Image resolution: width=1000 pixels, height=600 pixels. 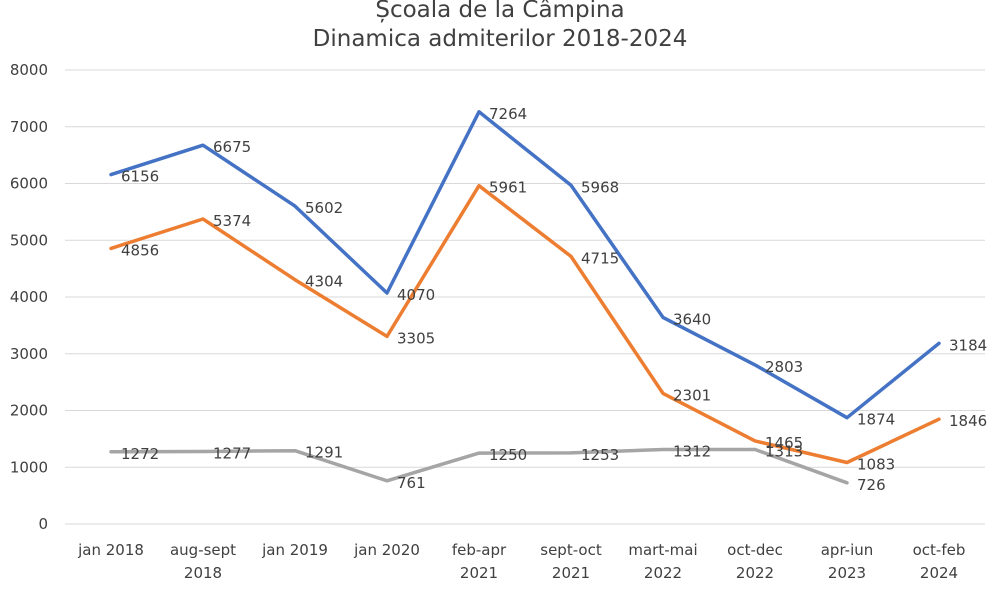 I want to click on series-gray-data-label: 1277, so click(x=232, y=454).